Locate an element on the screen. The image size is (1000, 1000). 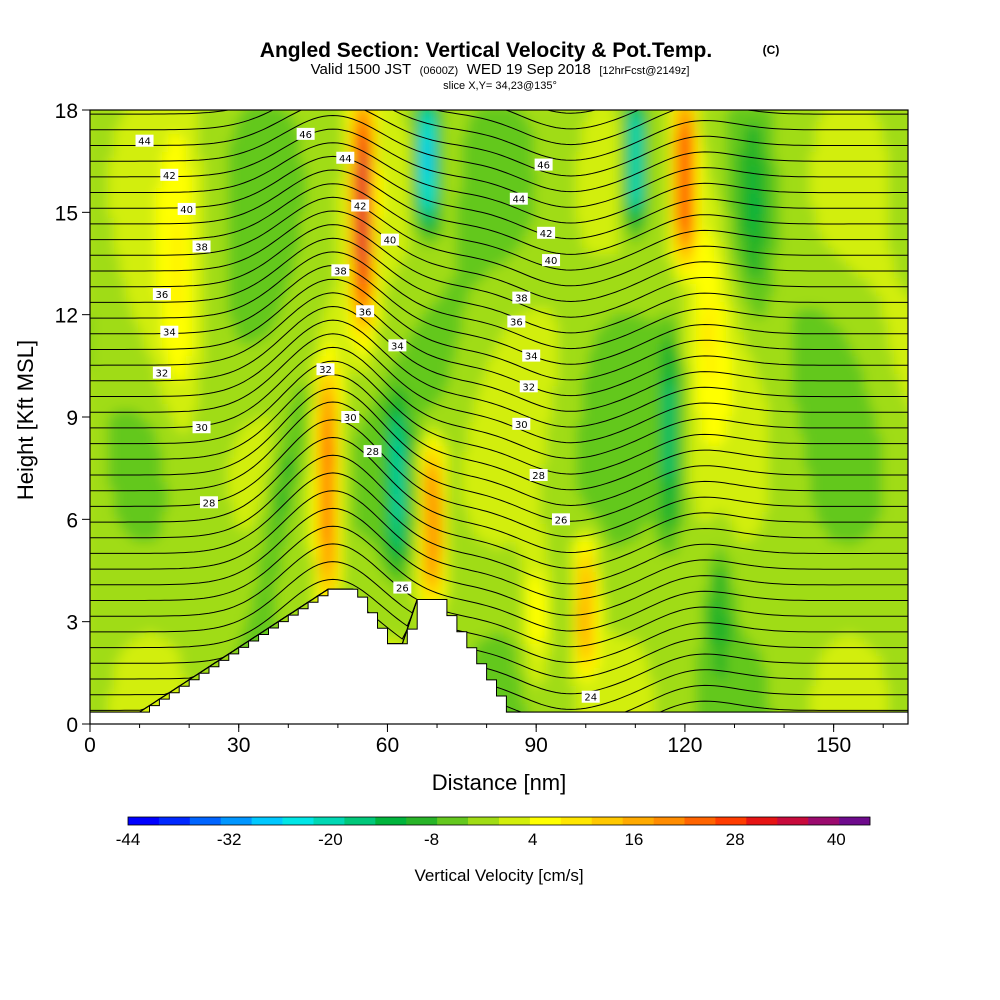
contour-label-27: 32 is located at coordinates (528, 386).